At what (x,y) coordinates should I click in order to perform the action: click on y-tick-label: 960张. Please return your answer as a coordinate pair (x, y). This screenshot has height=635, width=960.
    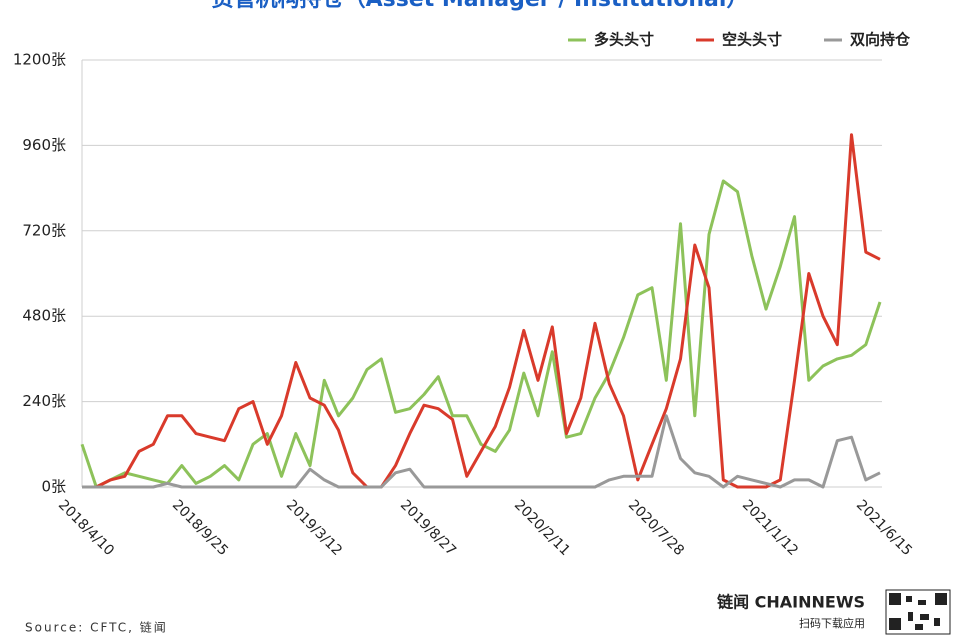
    Looking at the image, I should click on (44, 145).